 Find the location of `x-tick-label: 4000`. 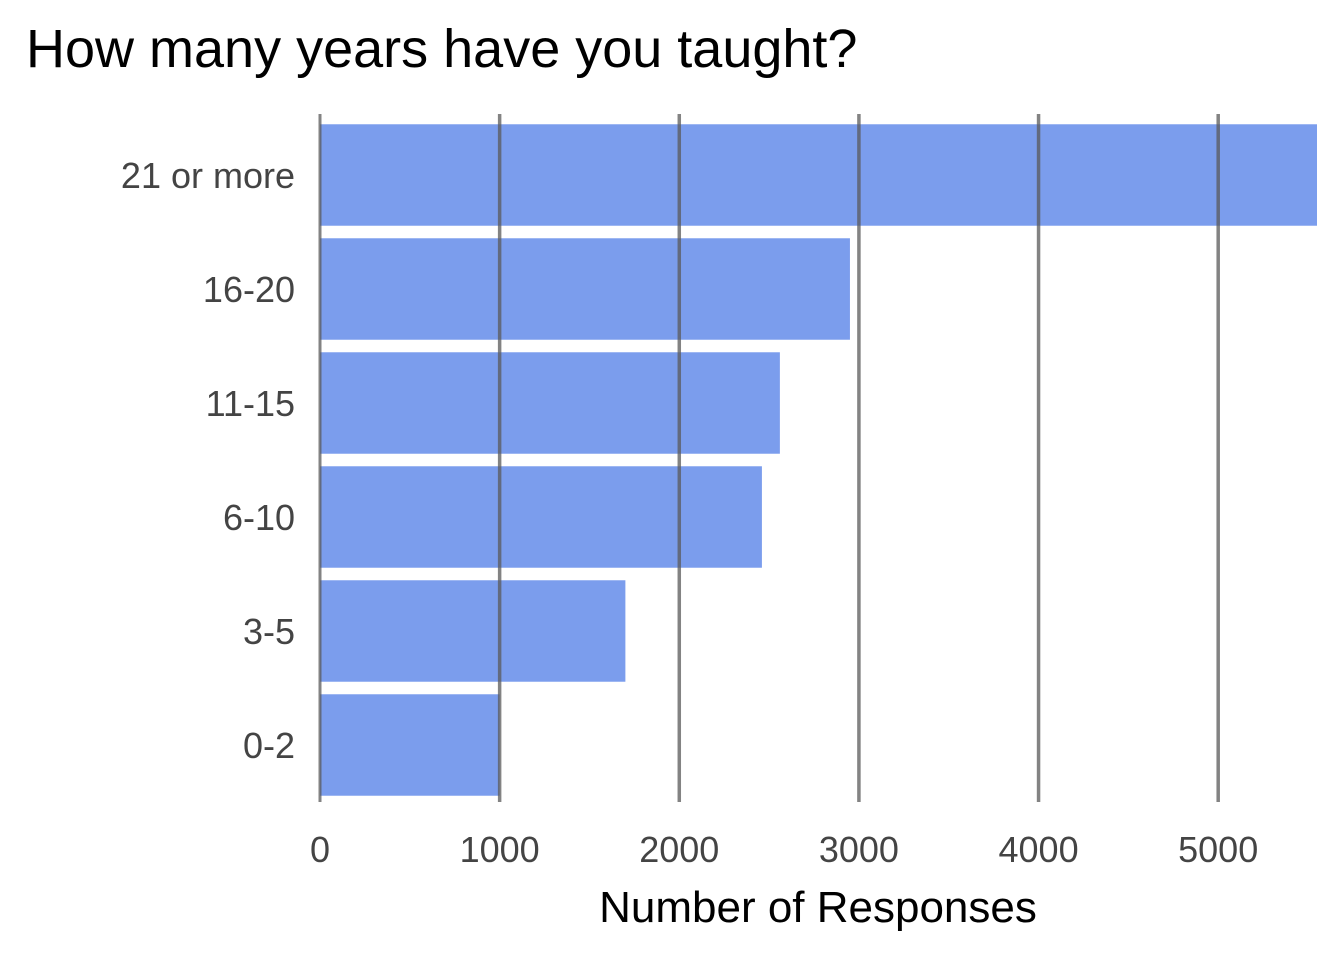

x-tick-label: 4000 is located at coordinates (1039, 849).